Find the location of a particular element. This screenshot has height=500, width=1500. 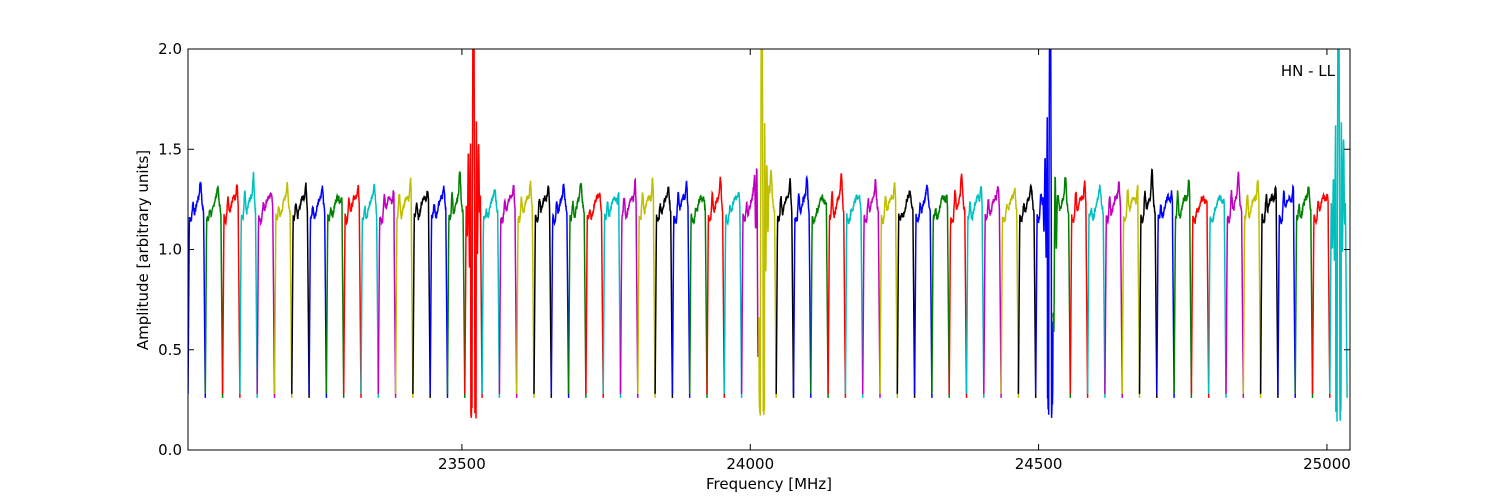

x-axis-label: Frequency [MHz] is located at coordinates (769, 484).